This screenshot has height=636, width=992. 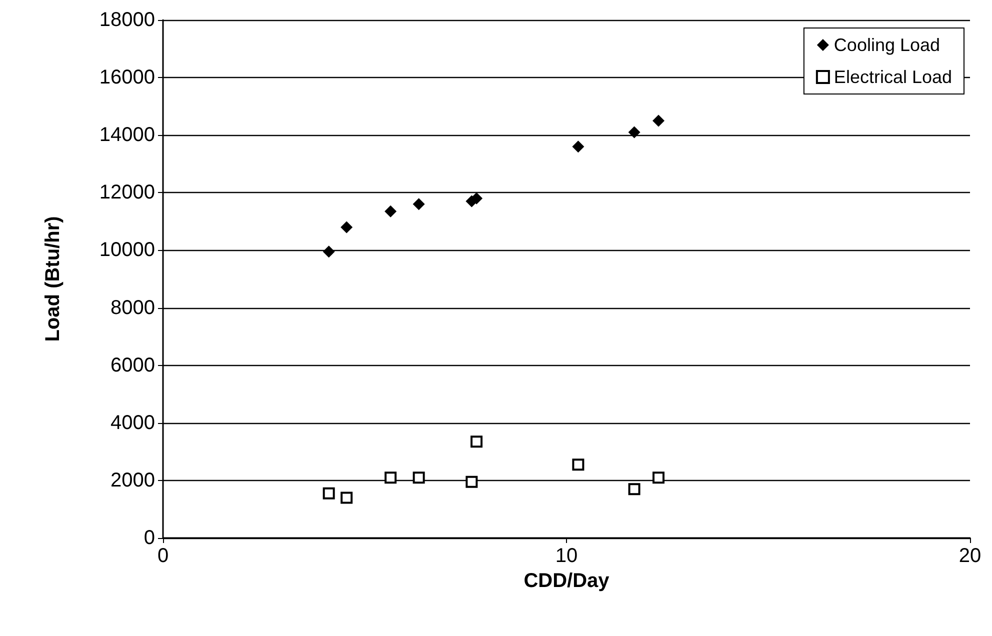 What do you see at coordinates (132, 480) in the screenshot?
I see `y-tick-label: 2000` at bounding box center [132, 480].